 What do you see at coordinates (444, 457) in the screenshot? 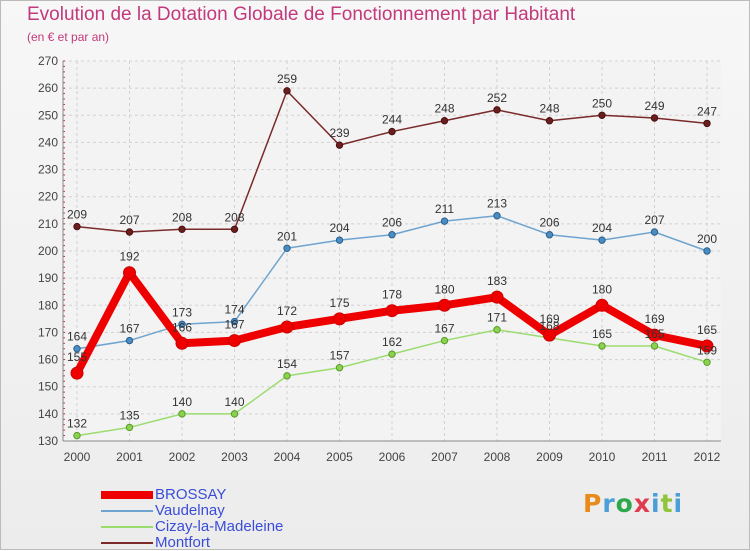
I see `x-tick-label: 2007` at bounding box center [444, 457].